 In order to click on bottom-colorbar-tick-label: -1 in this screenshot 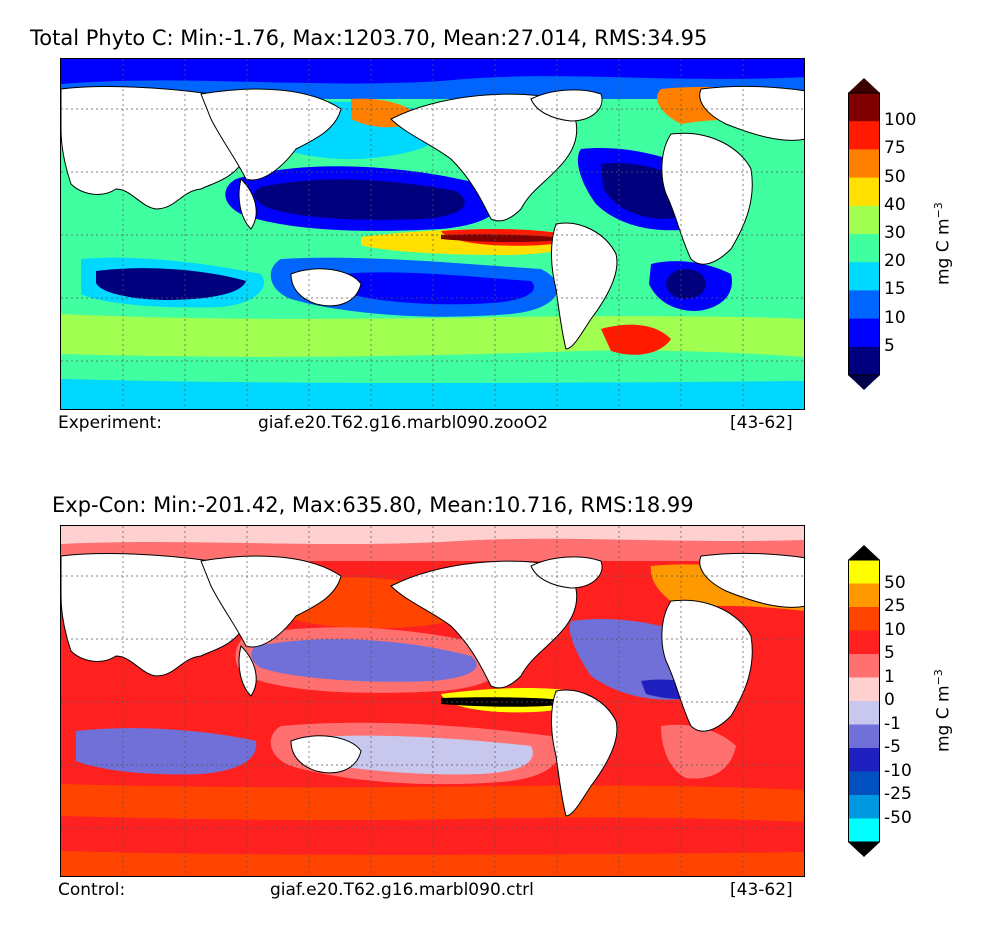, I will do `click(892, 723)`.